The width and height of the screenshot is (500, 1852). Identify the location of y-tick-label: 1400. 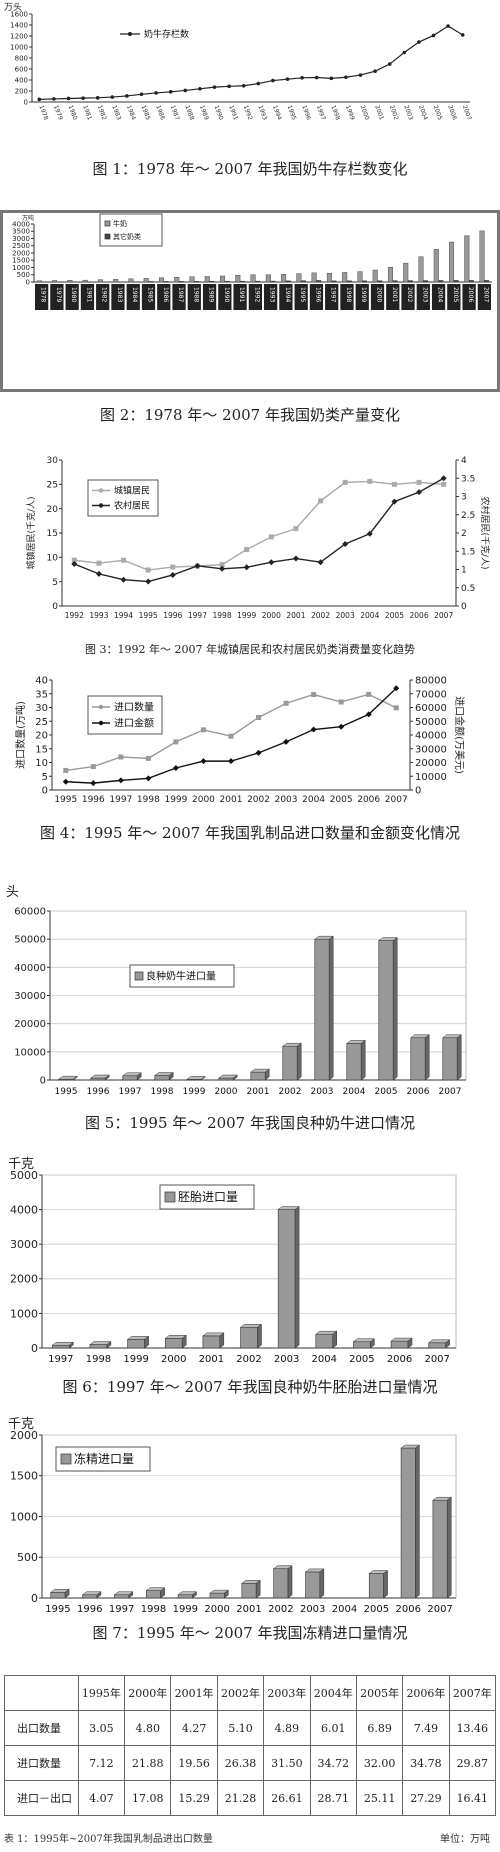
(19, 25).